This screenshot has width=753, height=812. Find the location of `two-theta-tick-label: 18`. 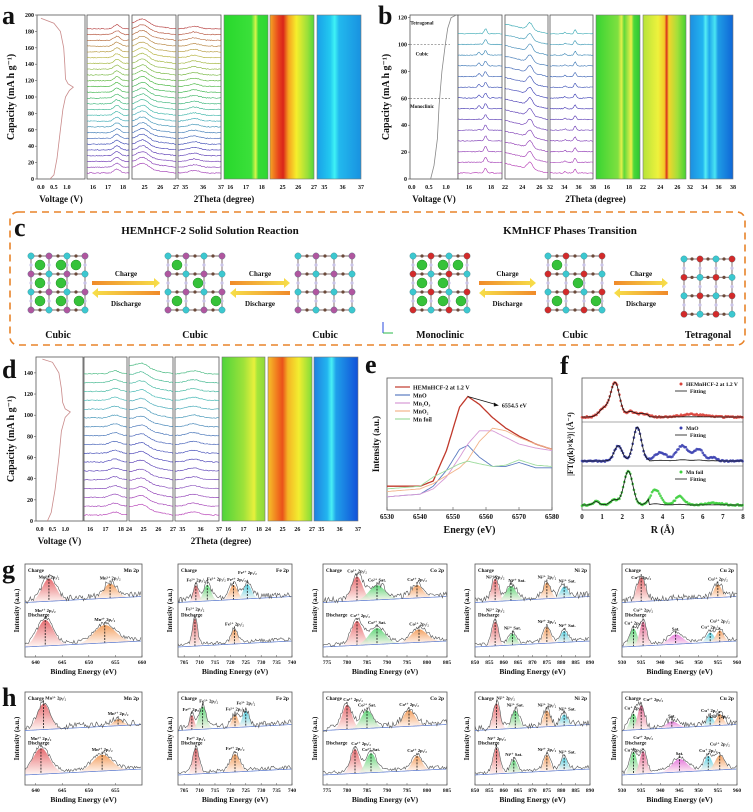

two-theta-tick-label: 18 is located at coordinates (123, 188).